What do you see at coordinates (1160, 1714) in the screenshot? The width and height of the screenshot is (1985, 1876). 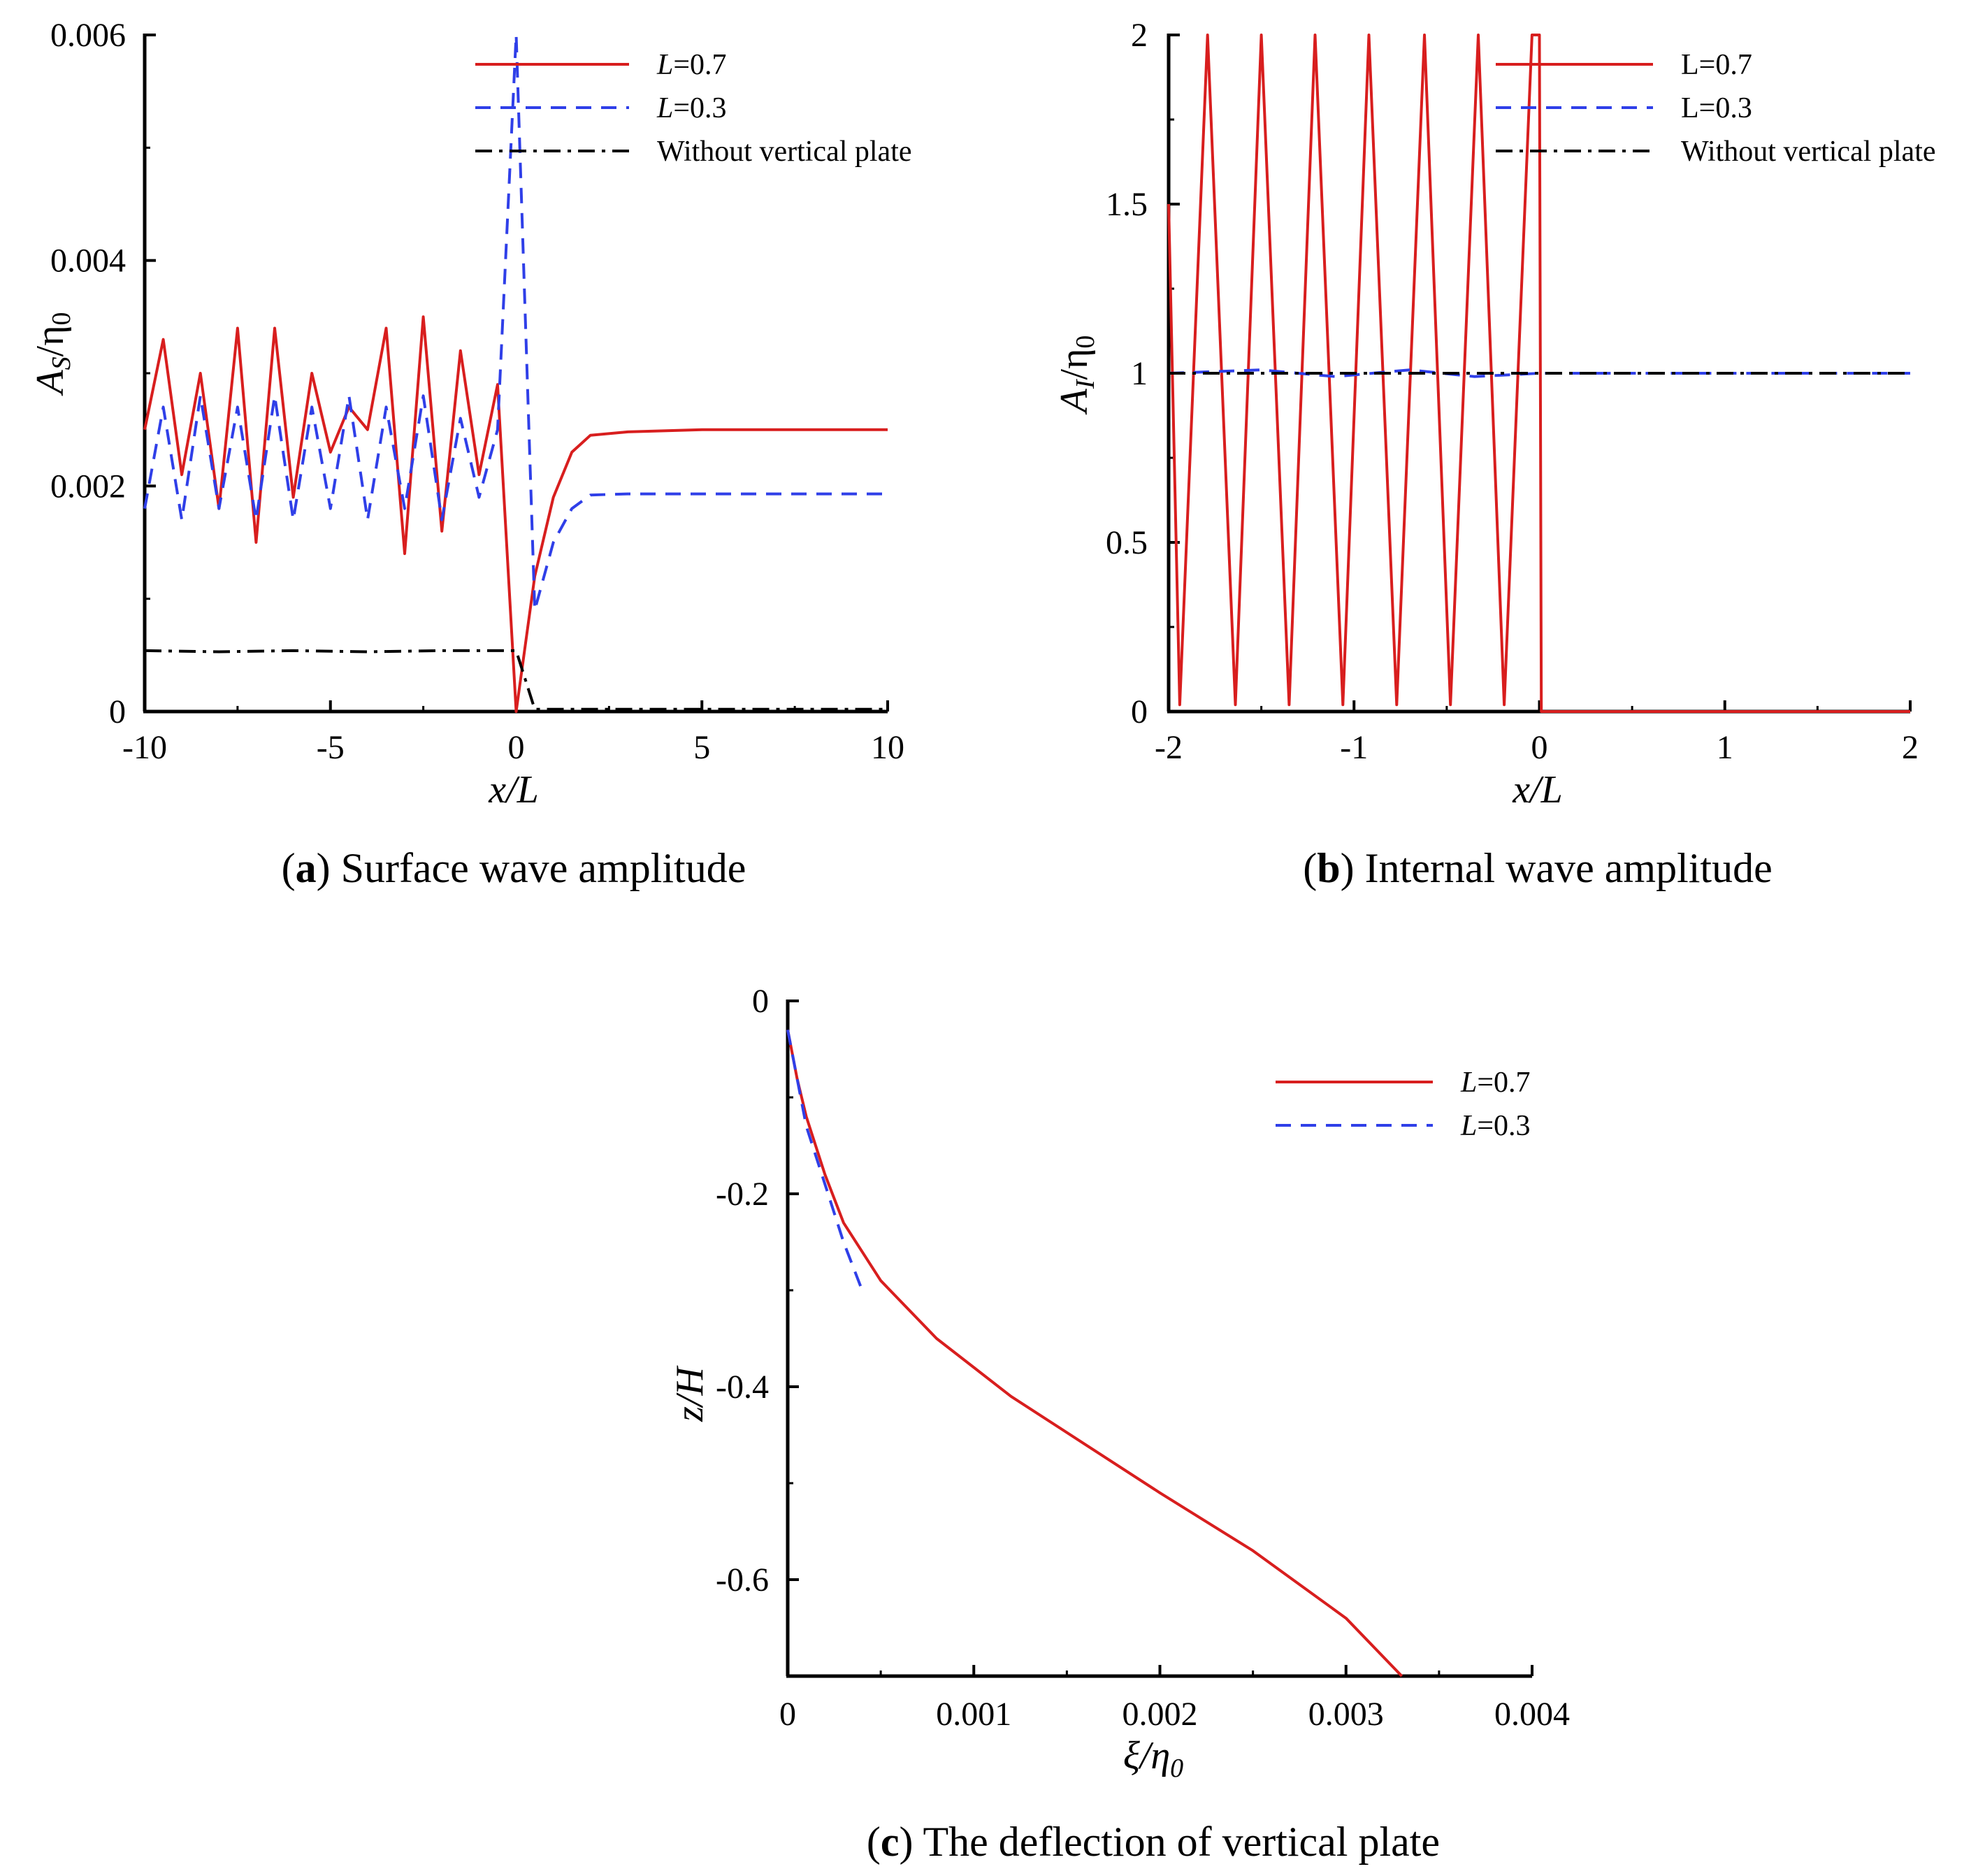 I see `x-tick-label: 0.002` at bounding box center [1160, 1714].